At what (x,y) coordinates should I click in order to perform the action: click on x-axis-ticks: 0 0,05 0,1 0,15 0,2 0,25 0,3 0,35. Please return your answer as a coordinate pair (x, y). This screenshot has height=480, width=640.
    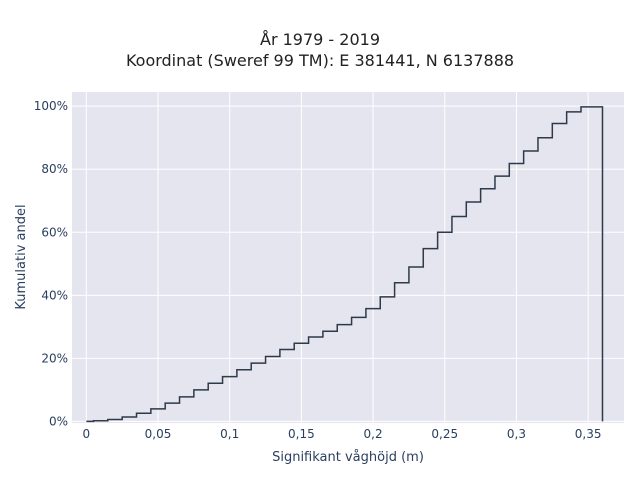
    Looking at the image, I should click on (342, 434).